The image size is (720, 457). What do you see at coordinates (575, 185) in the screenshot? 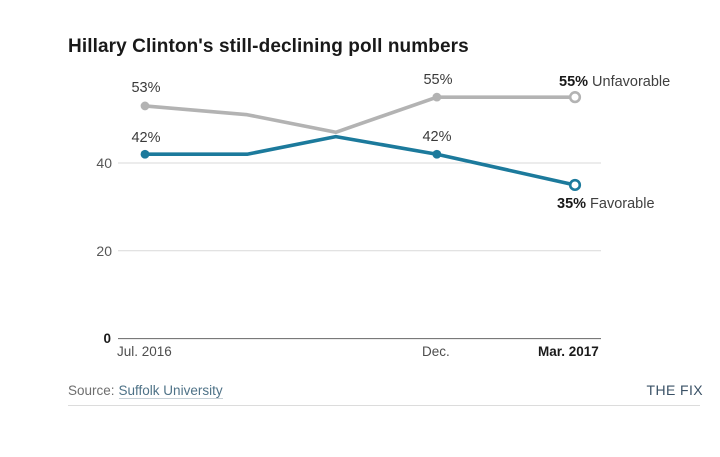
I see `open-marker-favorable` at bounding box center [575, 185].